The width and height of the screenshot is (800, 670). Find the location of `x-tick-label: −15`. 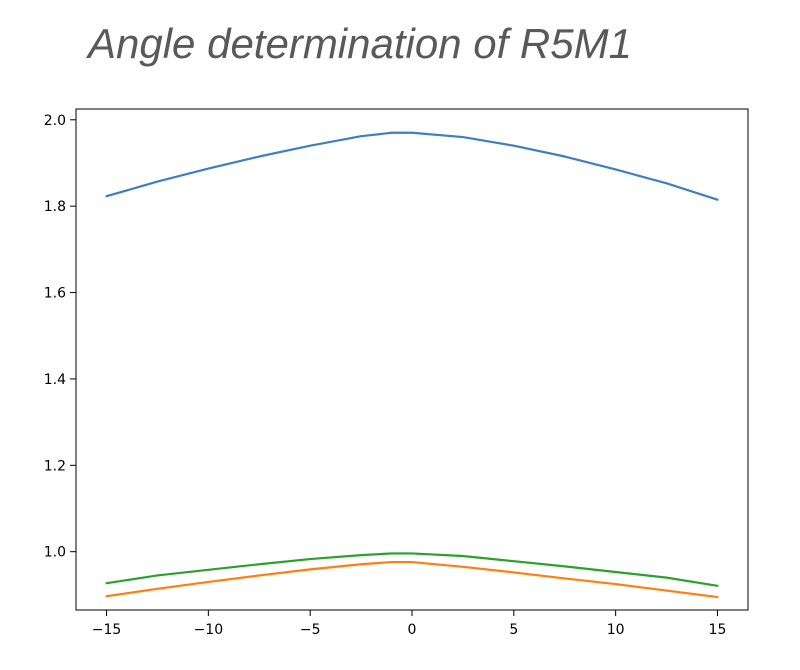

x-tick-label: −15 is located at coordinates (107, 630).